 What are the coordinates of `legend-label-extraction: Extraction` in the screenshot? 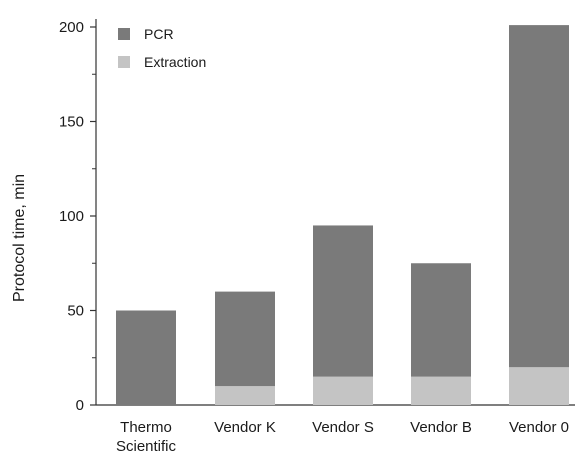 It's located at (175, 62).